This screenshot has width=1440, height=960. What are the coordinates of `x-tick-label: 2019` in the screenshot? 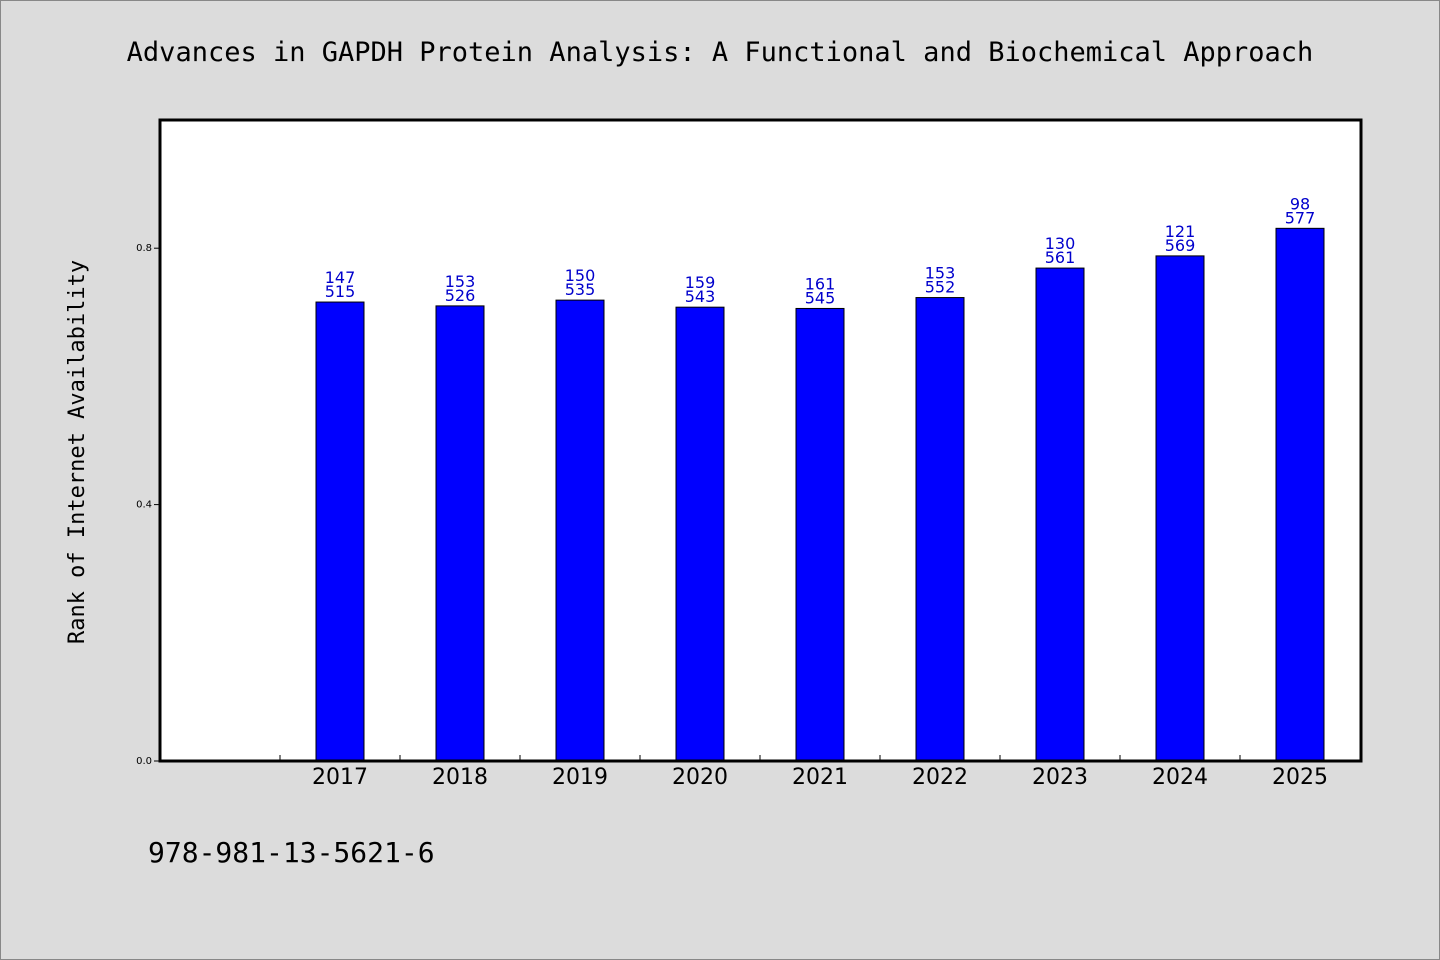 It's located at (580, 777).